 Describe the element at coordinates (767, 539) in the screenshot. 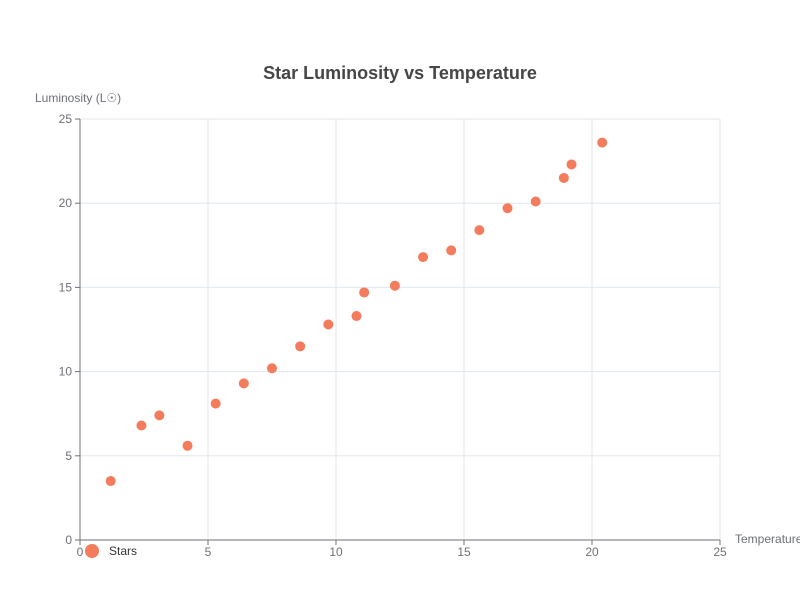

I see `x-axis-label: Temperature` at that location.